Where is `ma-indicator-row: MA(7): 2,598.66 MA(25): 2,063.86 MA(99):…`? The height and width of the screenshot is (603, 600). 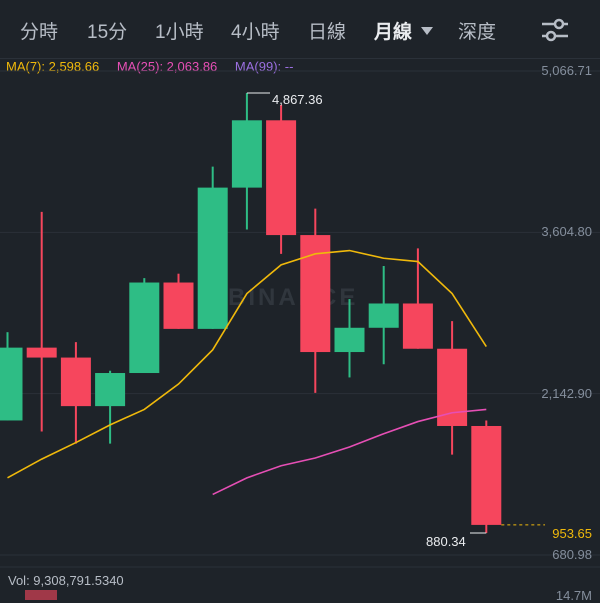
ma-indicator-row: MA(7): 2,598.66 MA(25): 2,063.86 MA(99):… is located at coordinates (156, 66).